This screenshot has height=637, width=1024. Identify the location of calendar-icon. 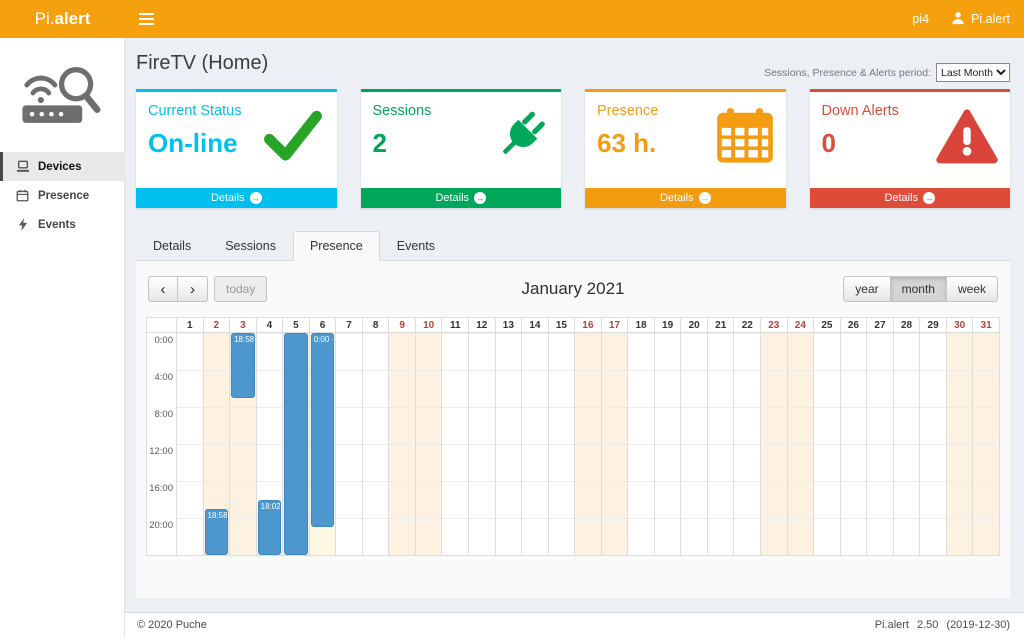
(745, 138).